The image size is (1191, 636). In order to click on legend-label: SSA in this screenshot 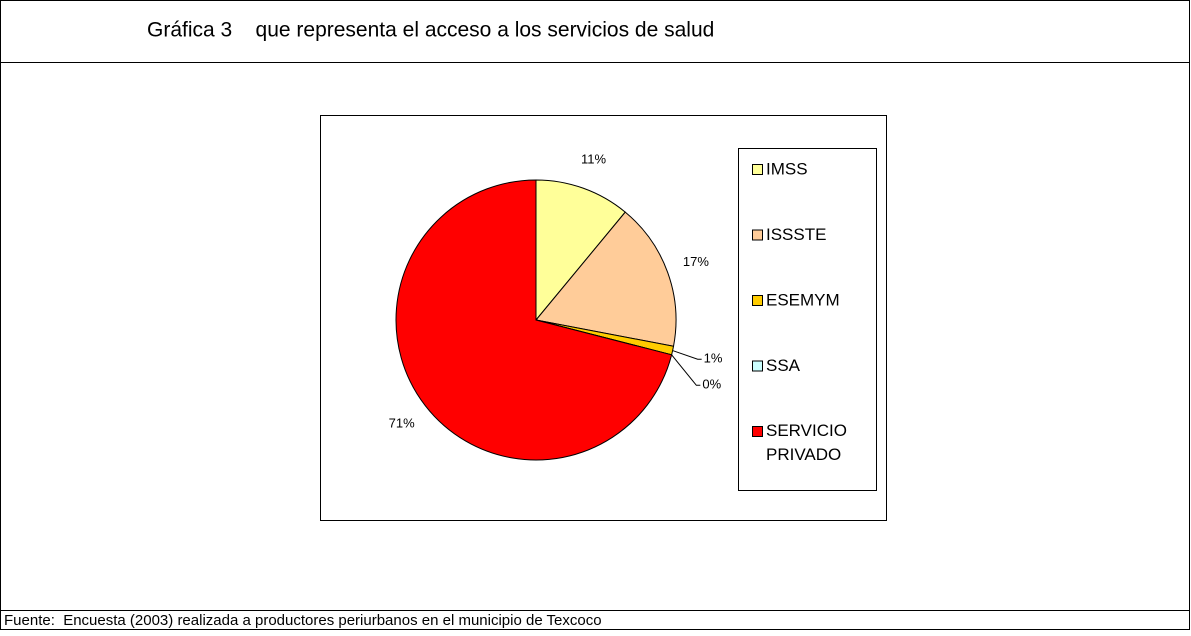, I will do `click(783, 365)`.